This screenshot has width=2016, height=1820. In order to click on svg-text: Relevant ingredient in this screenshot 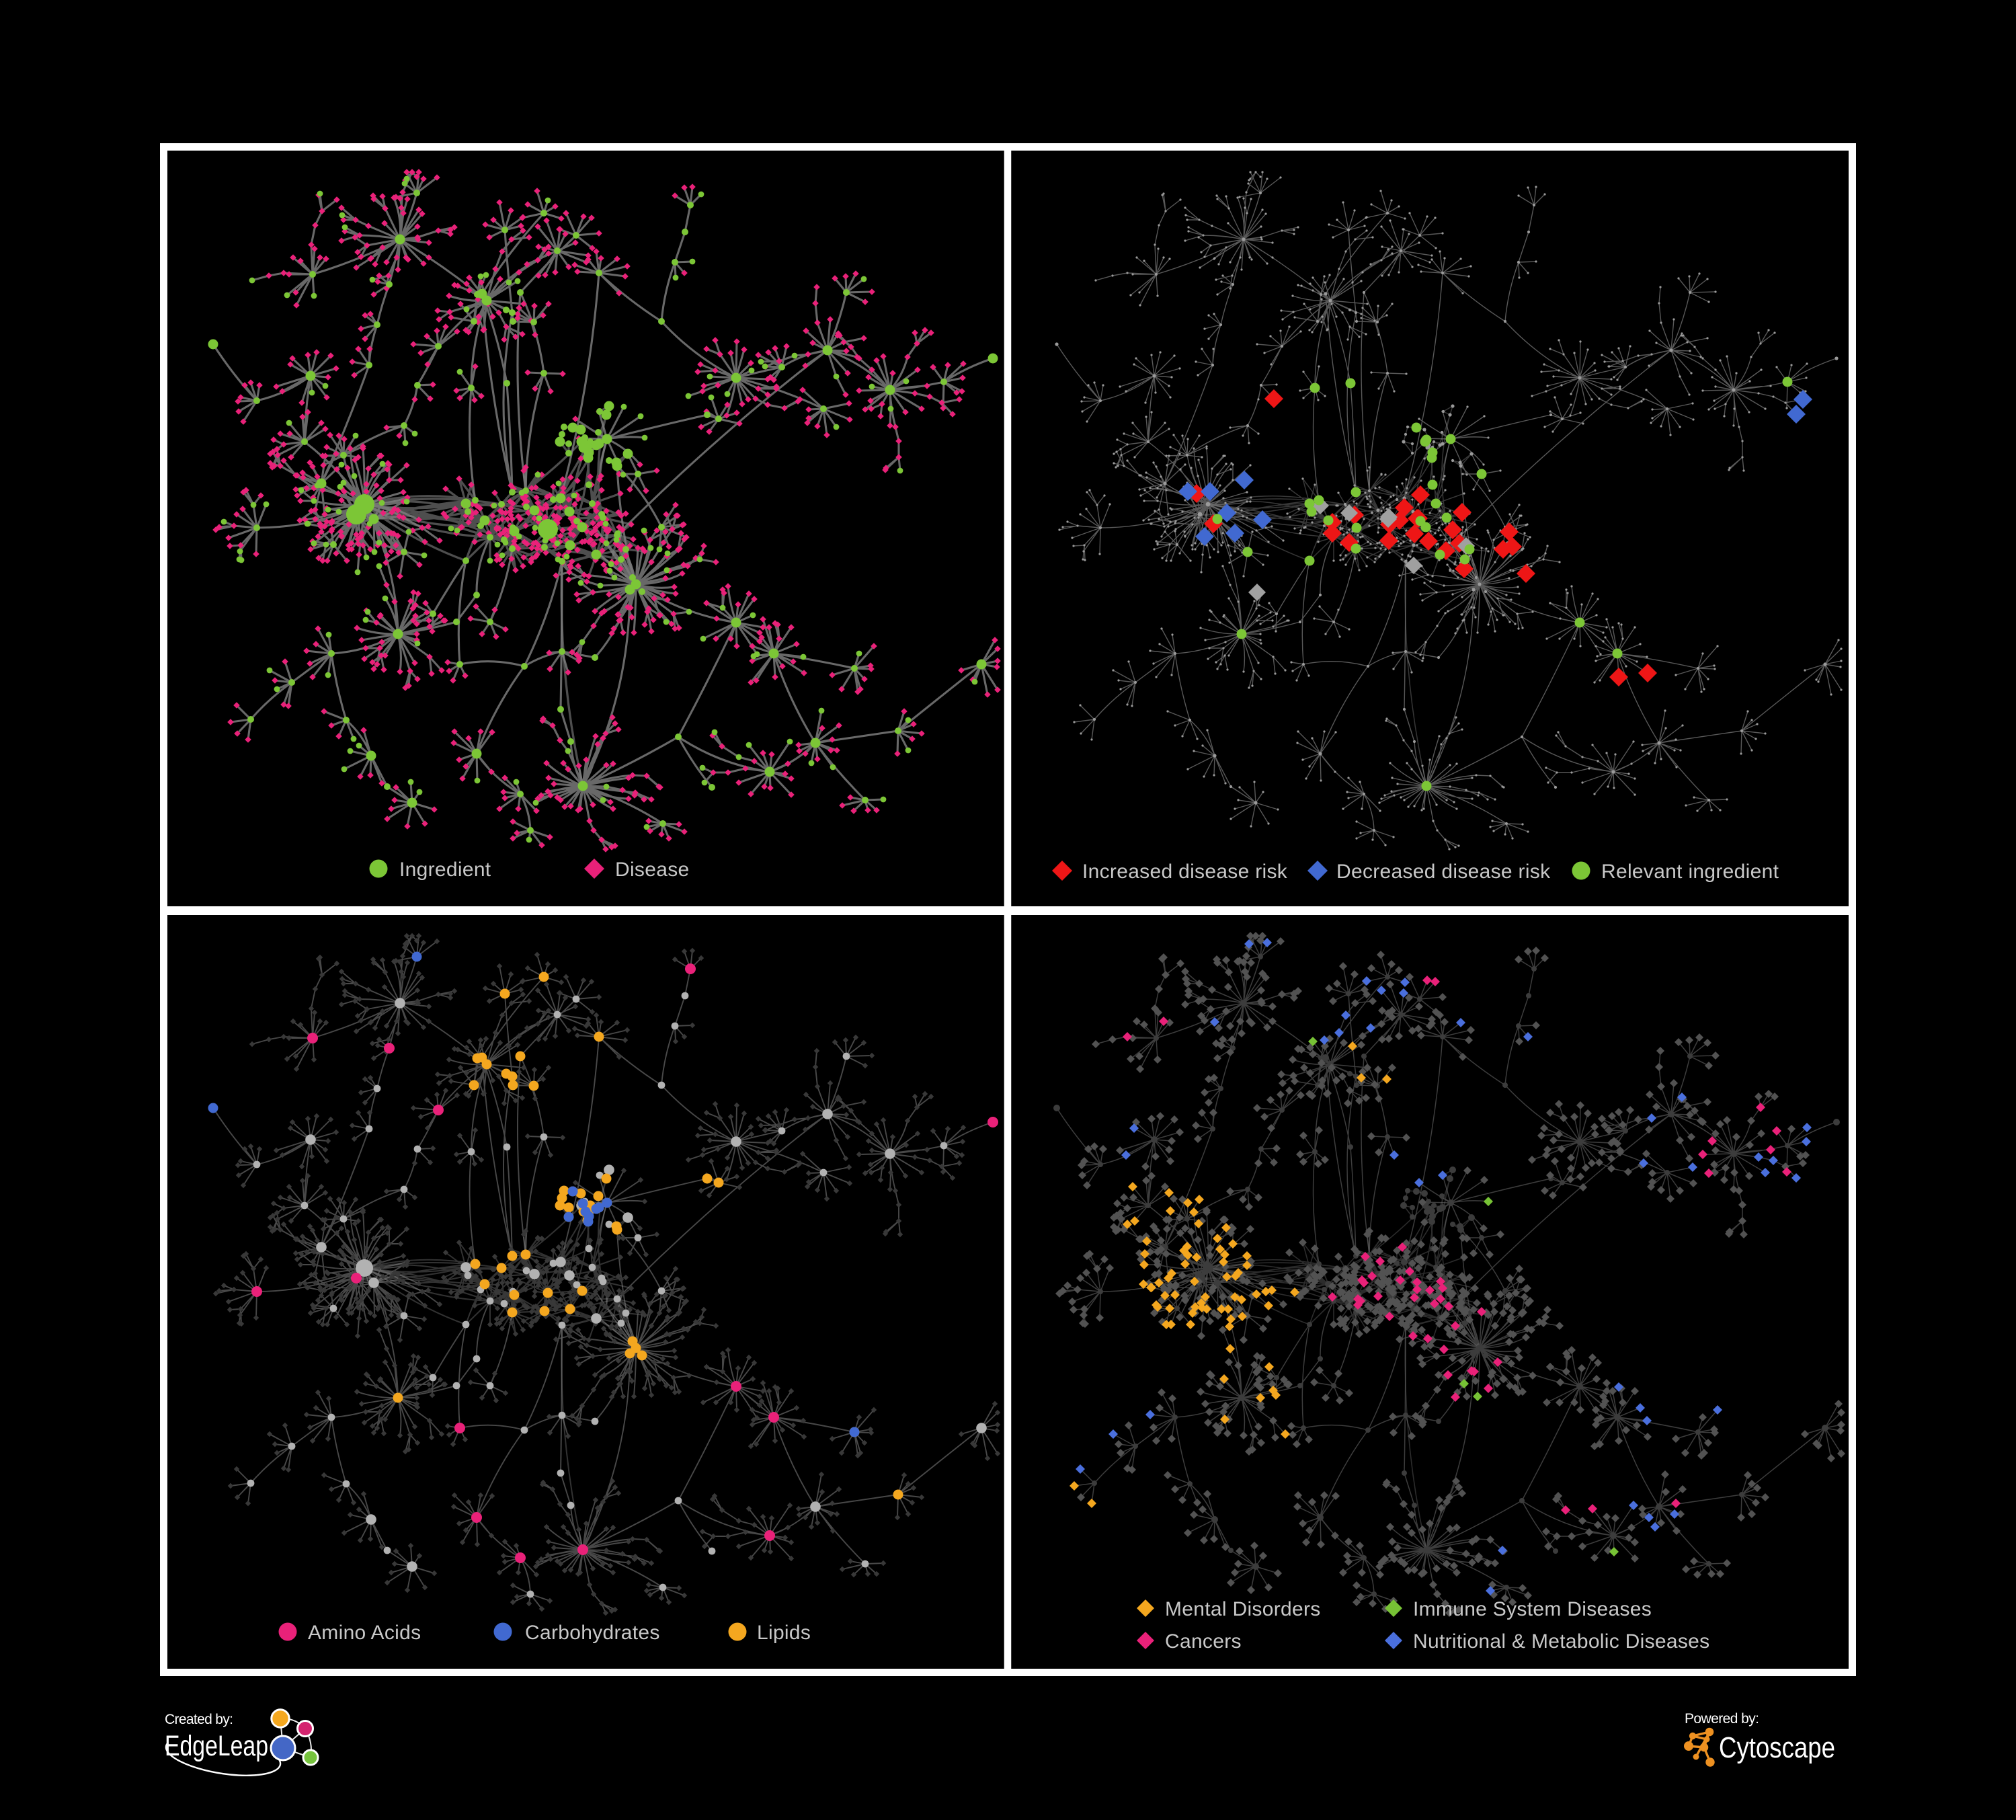, I will do `click(1690, 872)`.